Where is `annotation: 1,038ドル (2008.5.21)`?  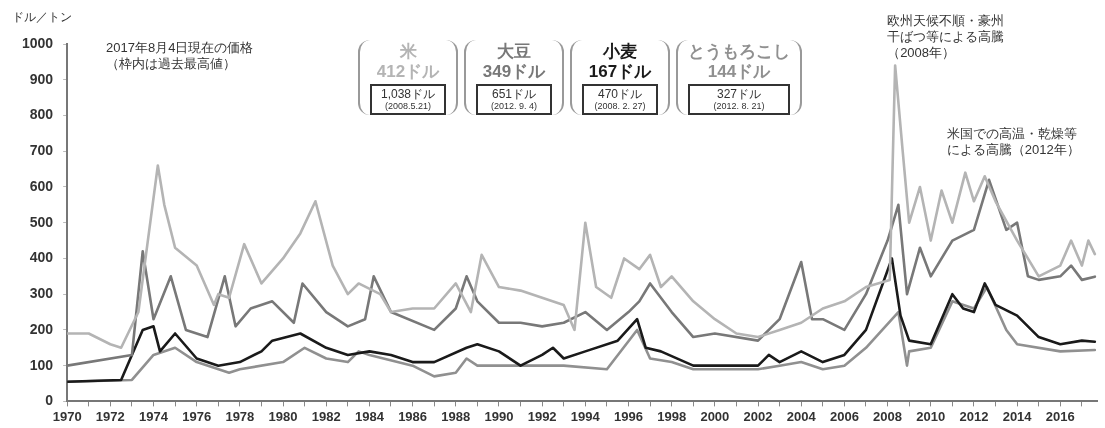 annotation: 1,038ドル (2008.5.21) is located at coordinates (408, 99).